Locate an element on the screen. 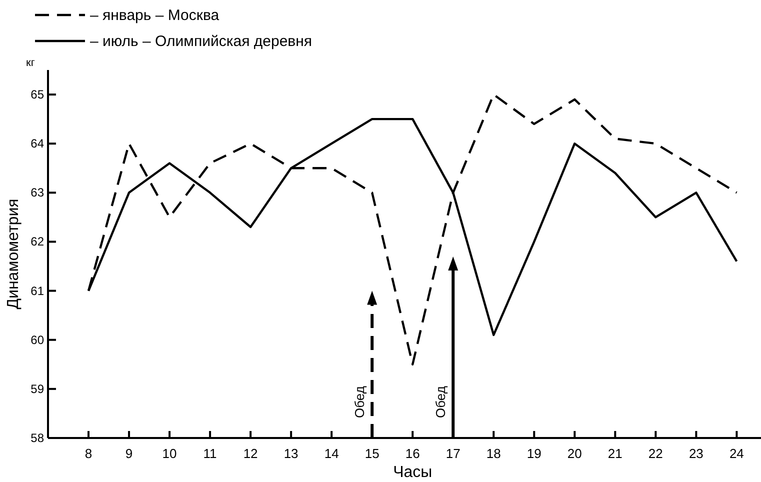  x-tick-label: 21 is located at coordinates (615, 453).